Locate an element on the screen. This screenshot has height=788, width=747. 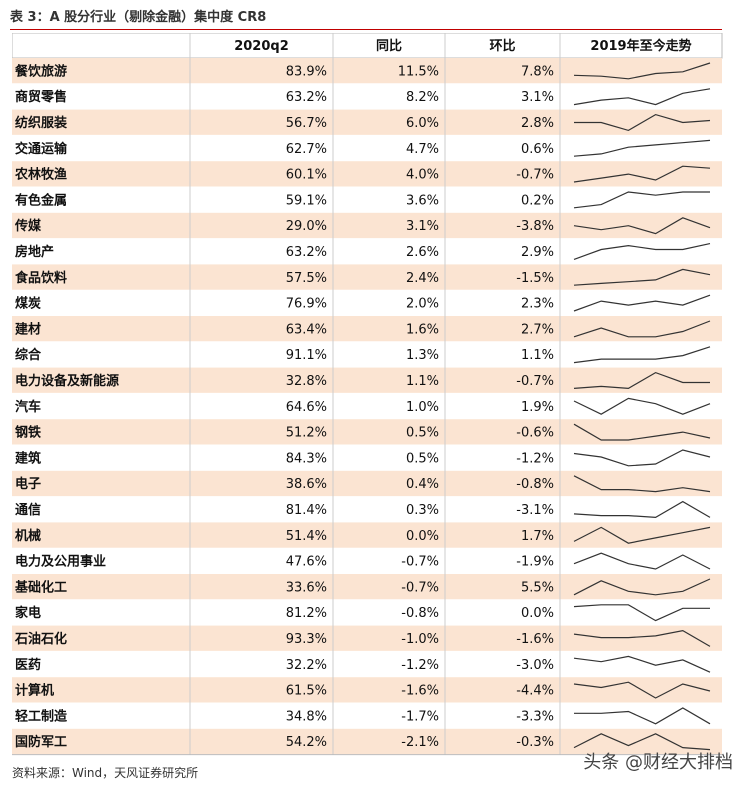
cell: -3.8% is located at coordinates (535, 226).